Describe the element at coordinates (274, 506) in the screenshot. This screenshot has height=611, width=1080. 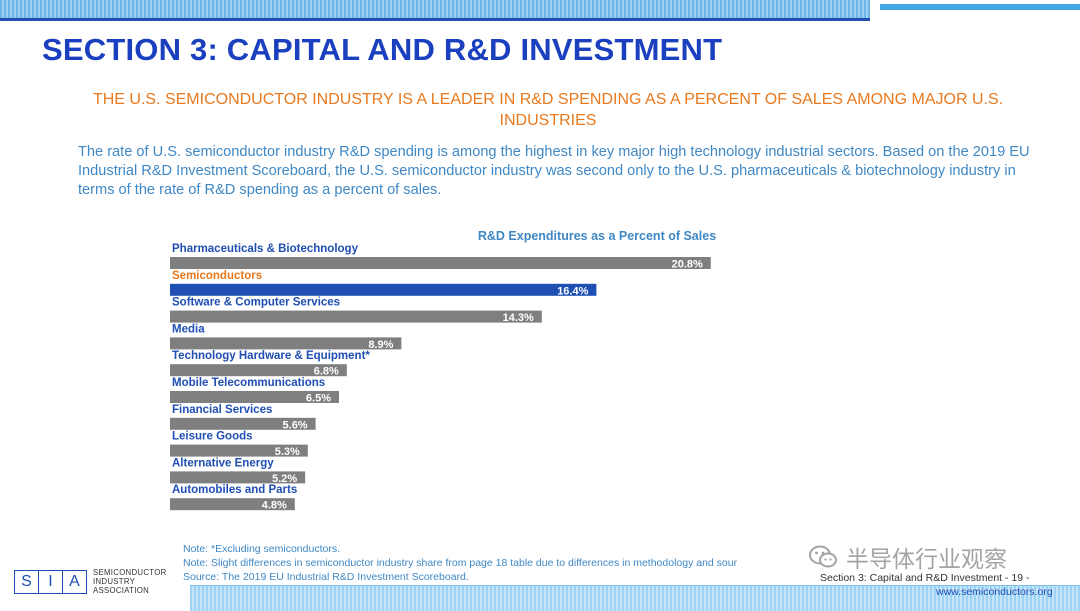
I see `value-label: 4.8%` at that location.